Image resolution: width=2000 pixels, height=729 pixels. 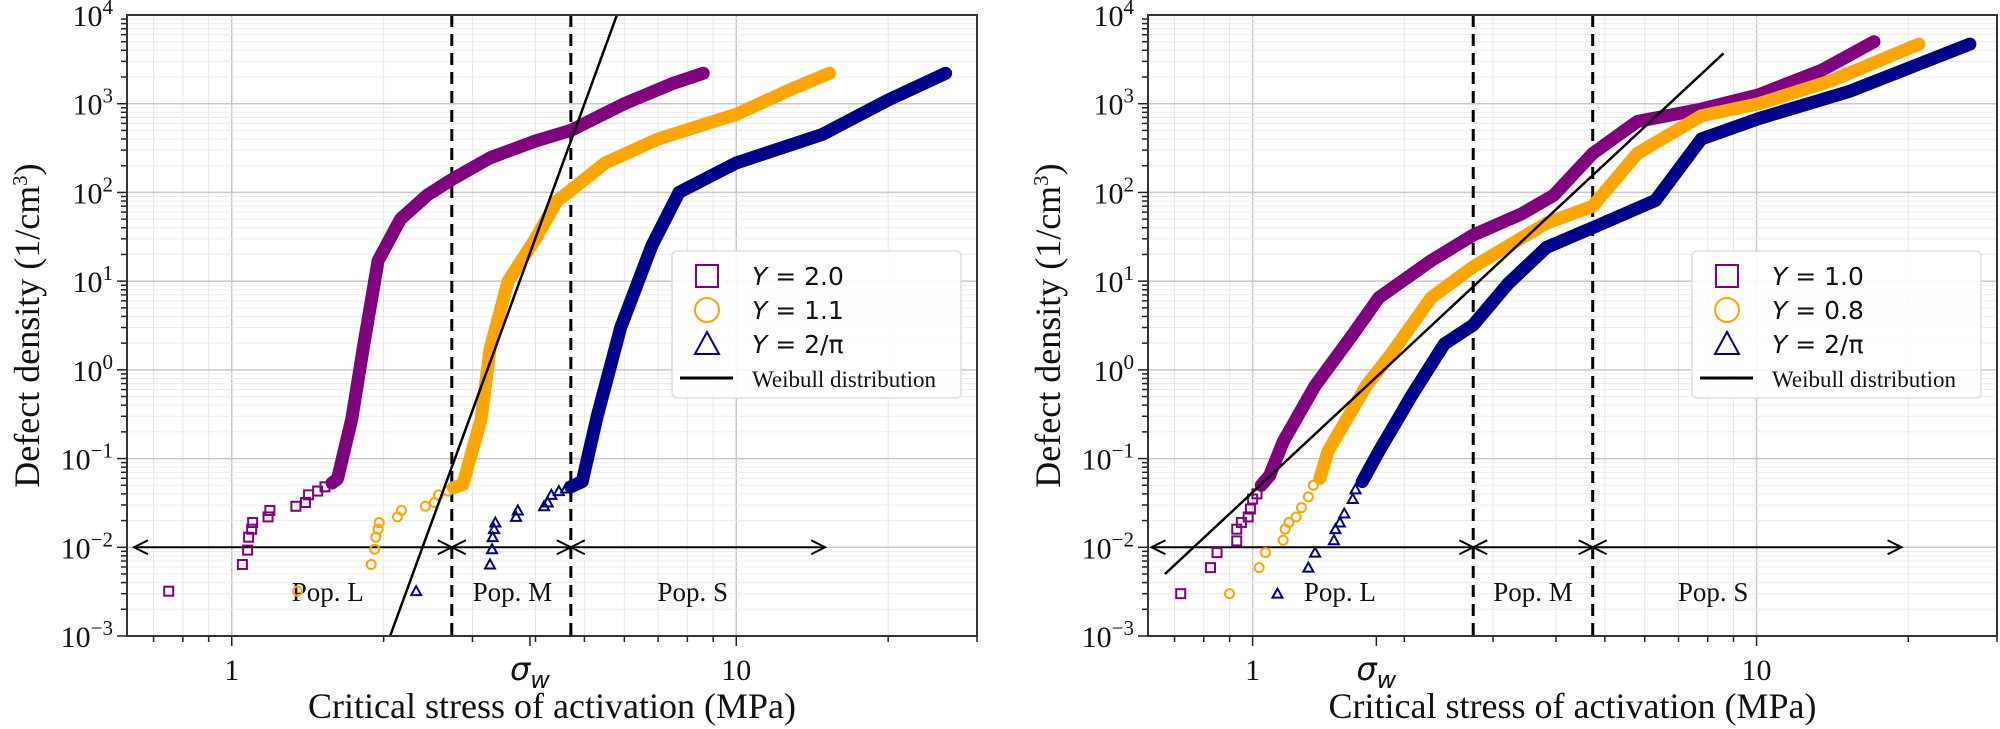 What do you see at coordinates (231, 670) in the screenshot?
I see `x-tick-label: 1` at bounding box center [231, 670].